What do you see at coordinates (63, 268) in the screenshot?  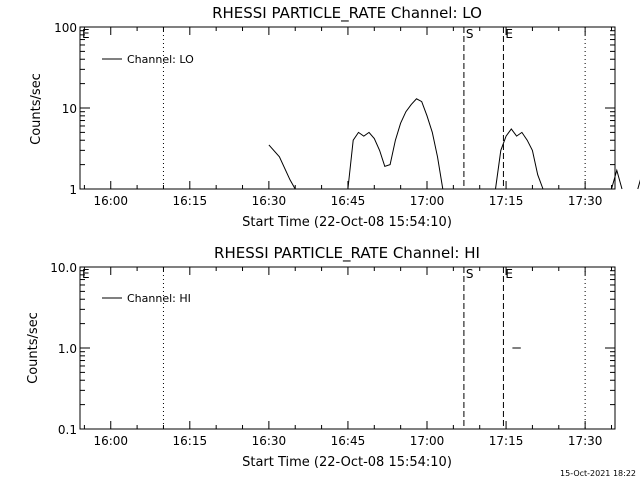 I see `y-tick-label-hi: 10.0` at bounding box center [63, 268].